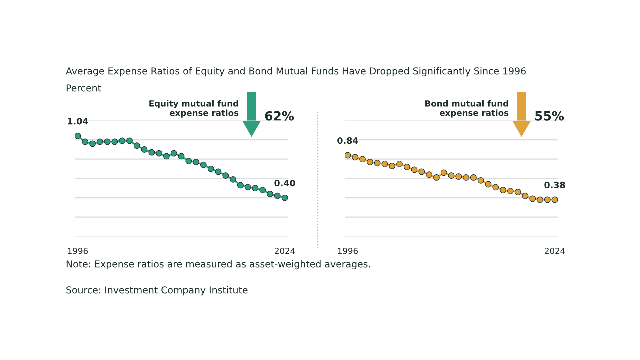  What do you see at coordinates (348, 140) in the screenshot?
I see `data-label: 0.84` at bounding box center [348, 140].